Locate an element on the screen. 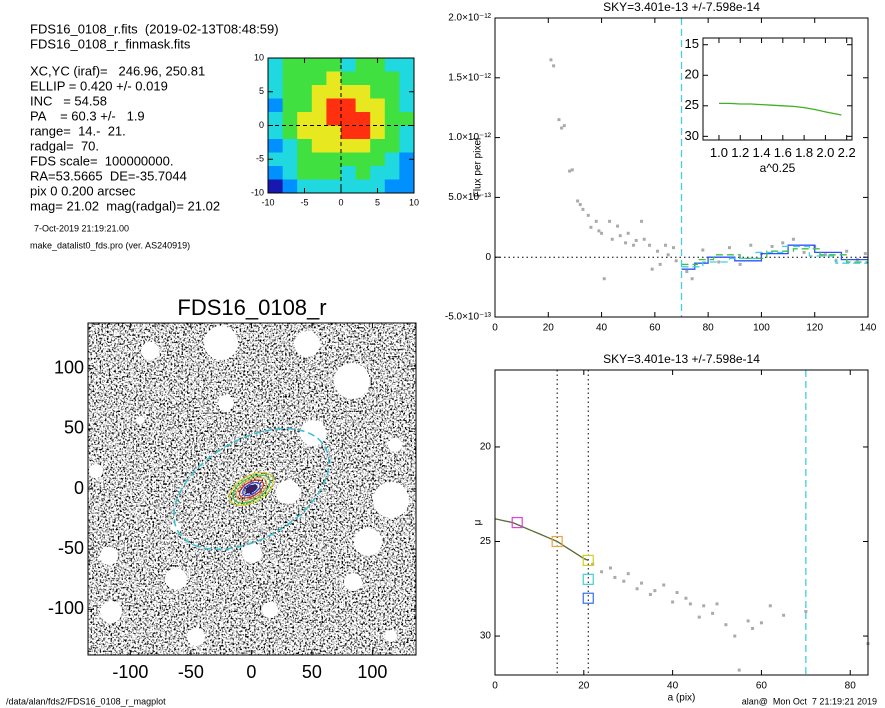  x-tick-label: 1.8 is located at coordinates (804, 152).